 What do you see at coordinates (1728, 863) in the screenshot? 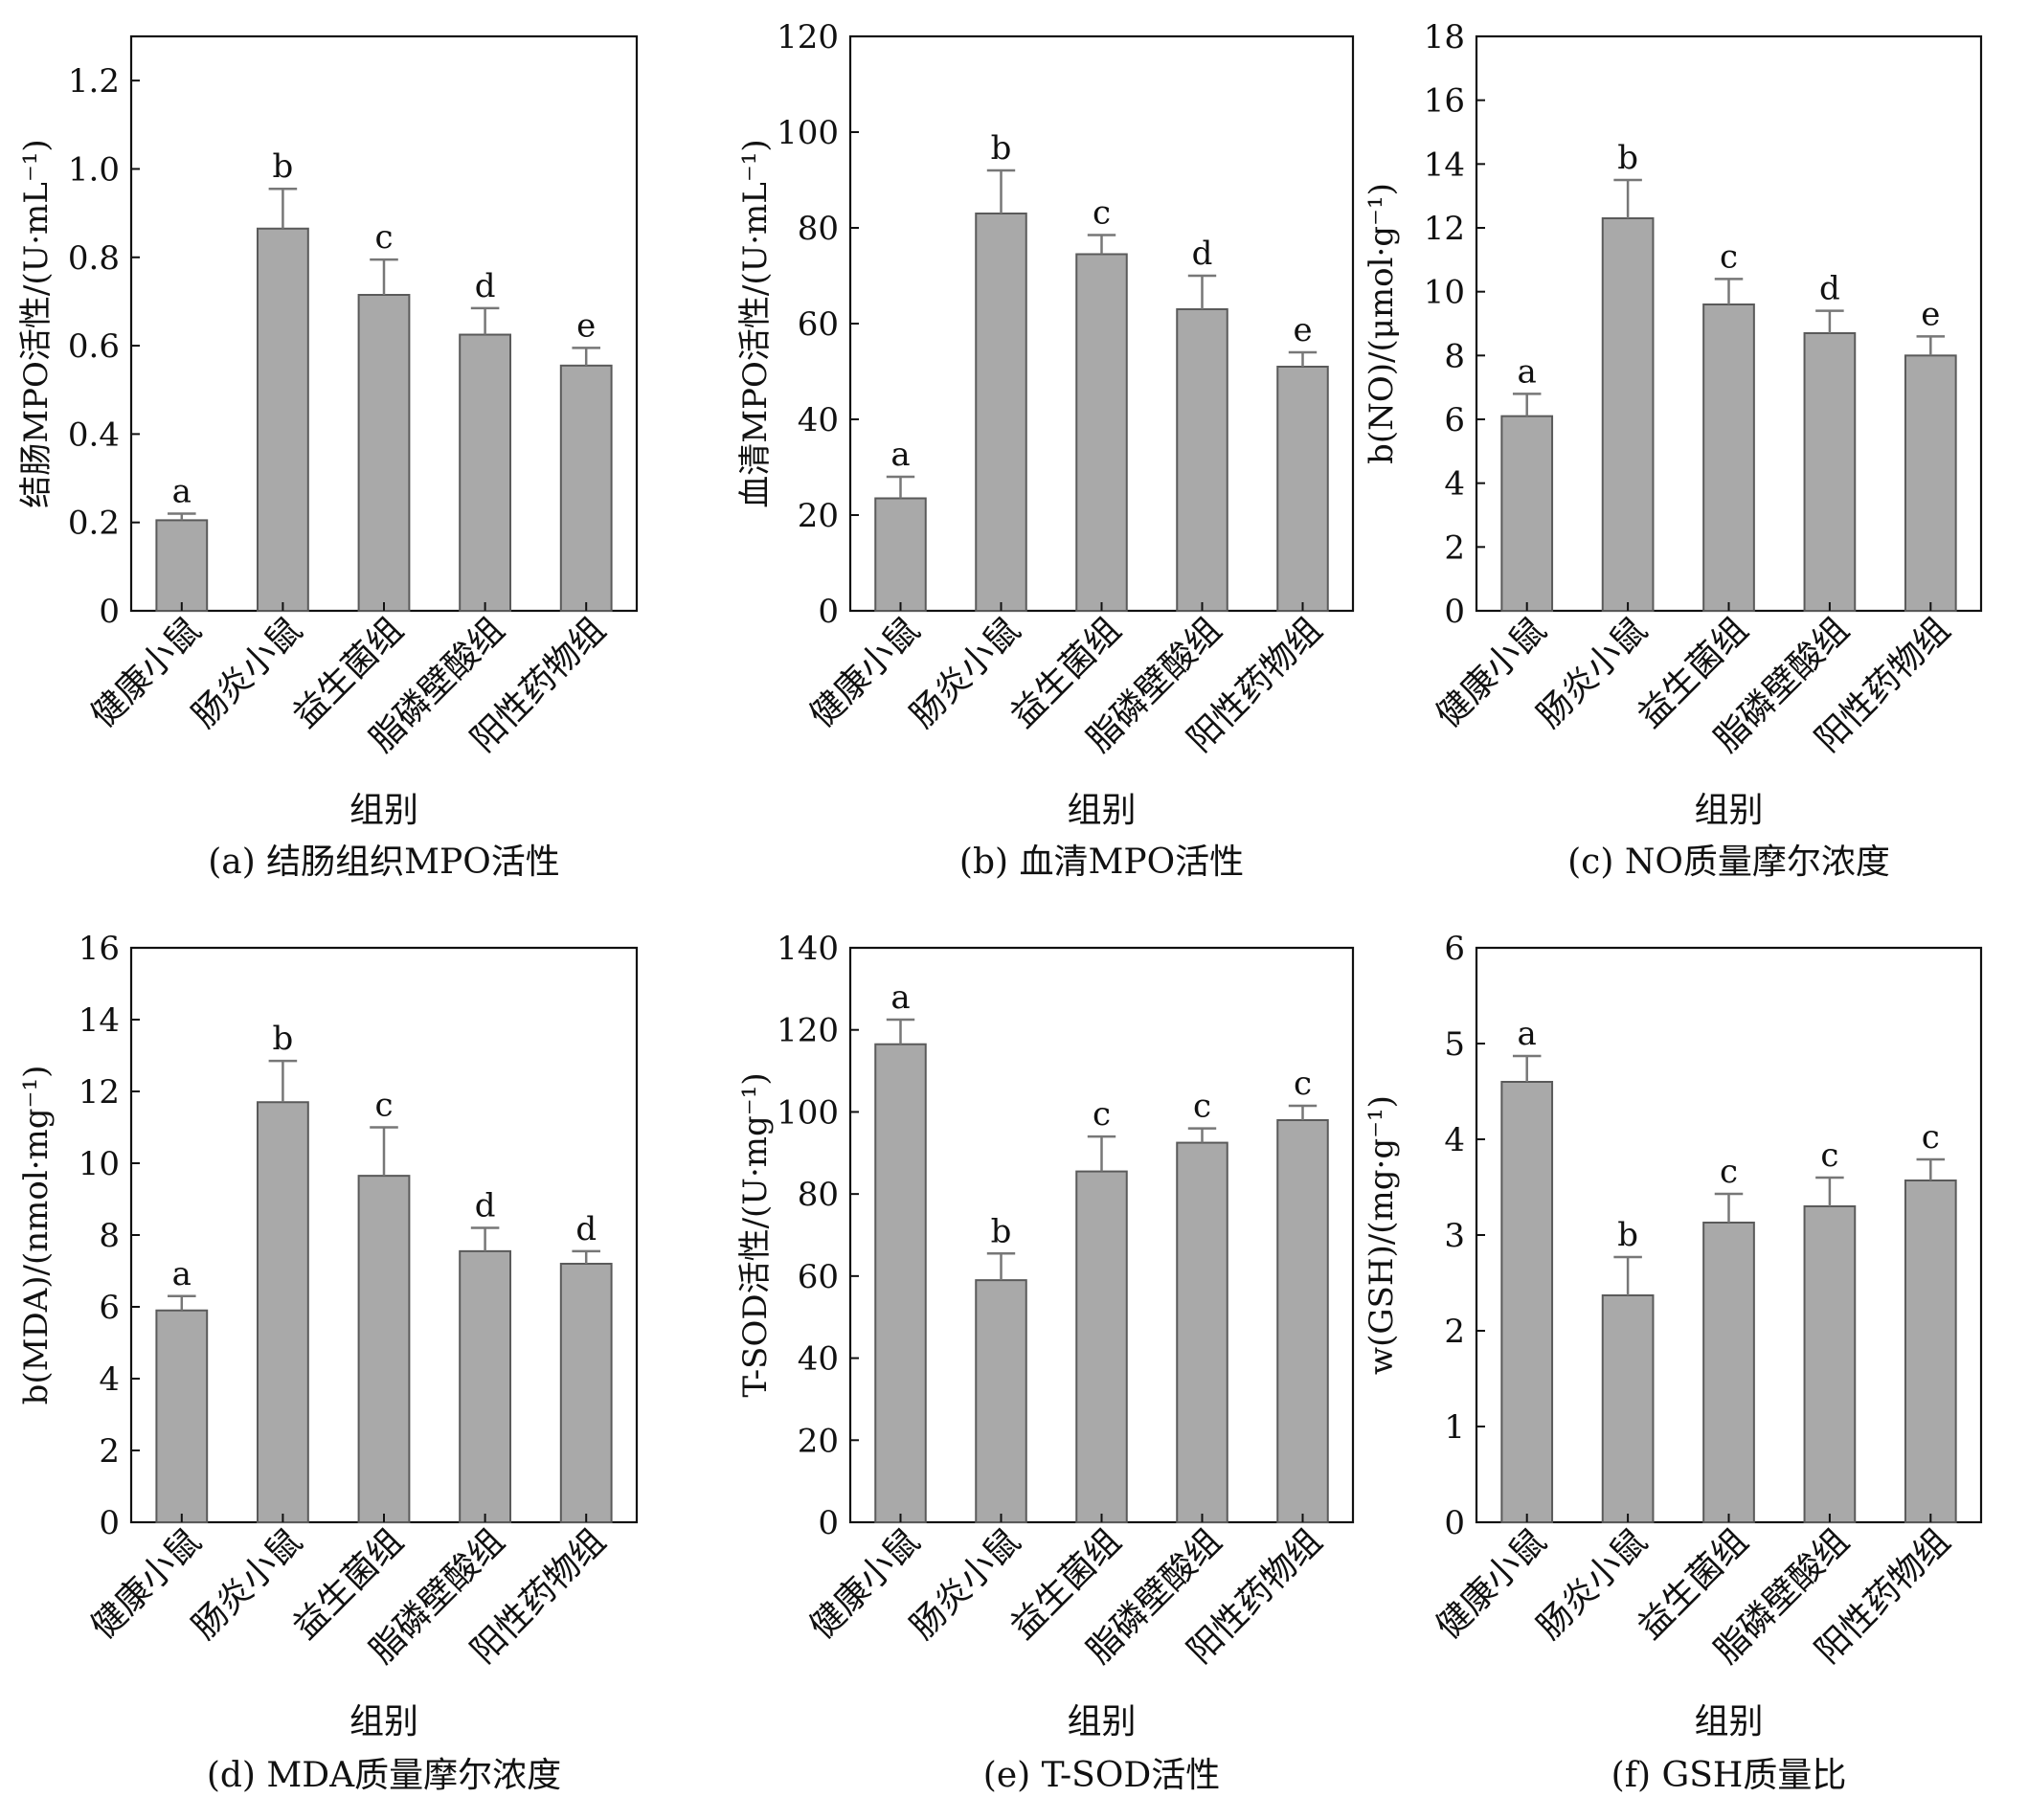
I see `panel-caption: (c) NO质量摩尔浓度` at bounding box center [1728, 863].